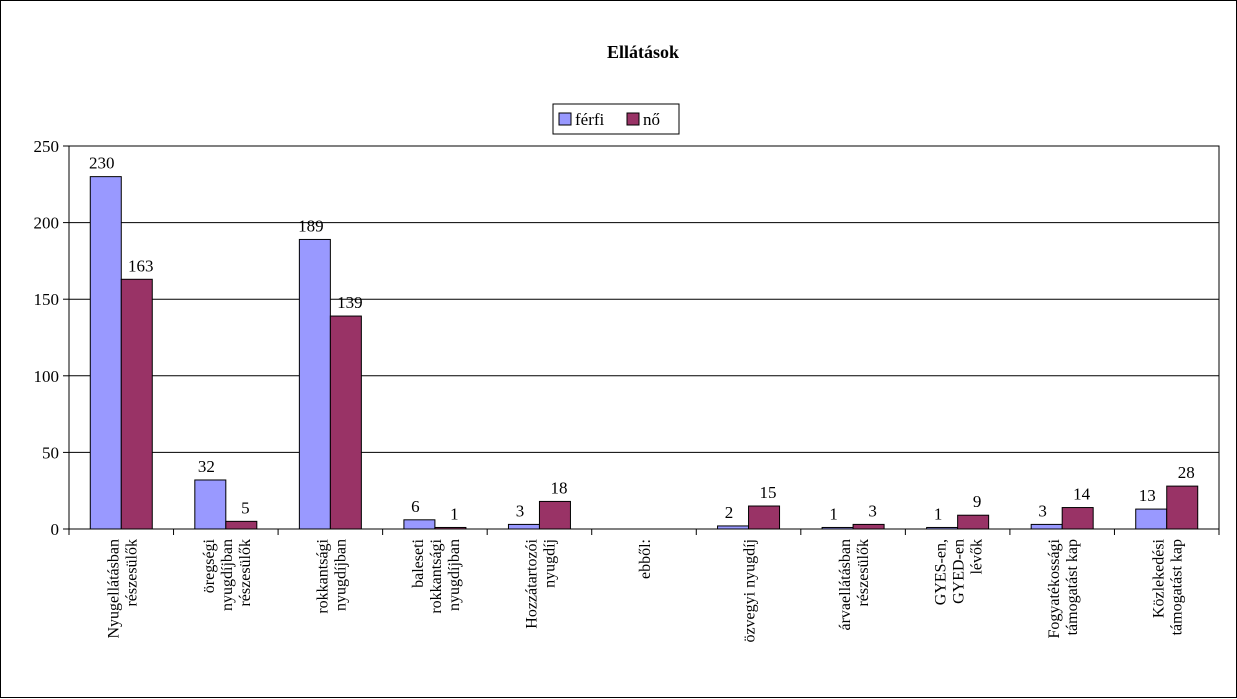  What do you see at coordinates (977, 557) in the screenshot?
I see `category-label-line: lévők` at bounding box center [977, 557].